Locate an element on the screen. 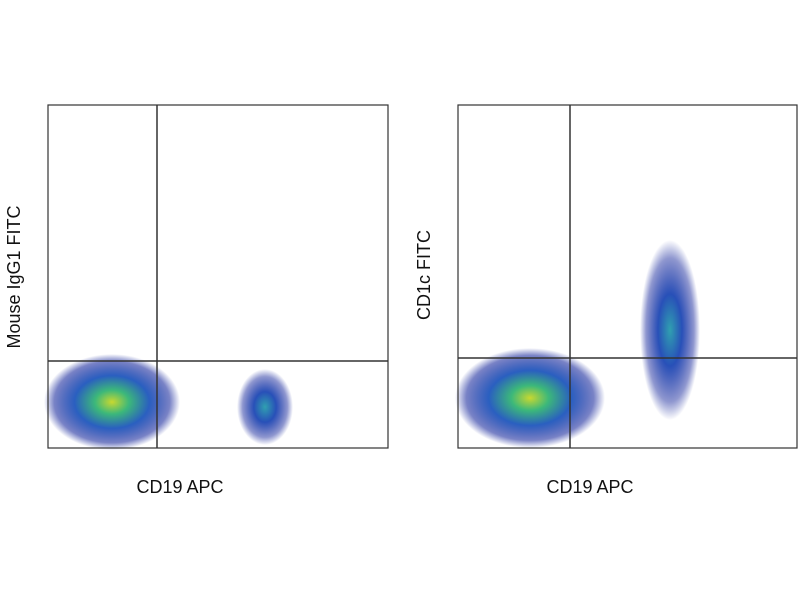 The height and width of the screenshot is (605, 800). y-axis-label: CD1c FITC is located at coordinates (424, 275).